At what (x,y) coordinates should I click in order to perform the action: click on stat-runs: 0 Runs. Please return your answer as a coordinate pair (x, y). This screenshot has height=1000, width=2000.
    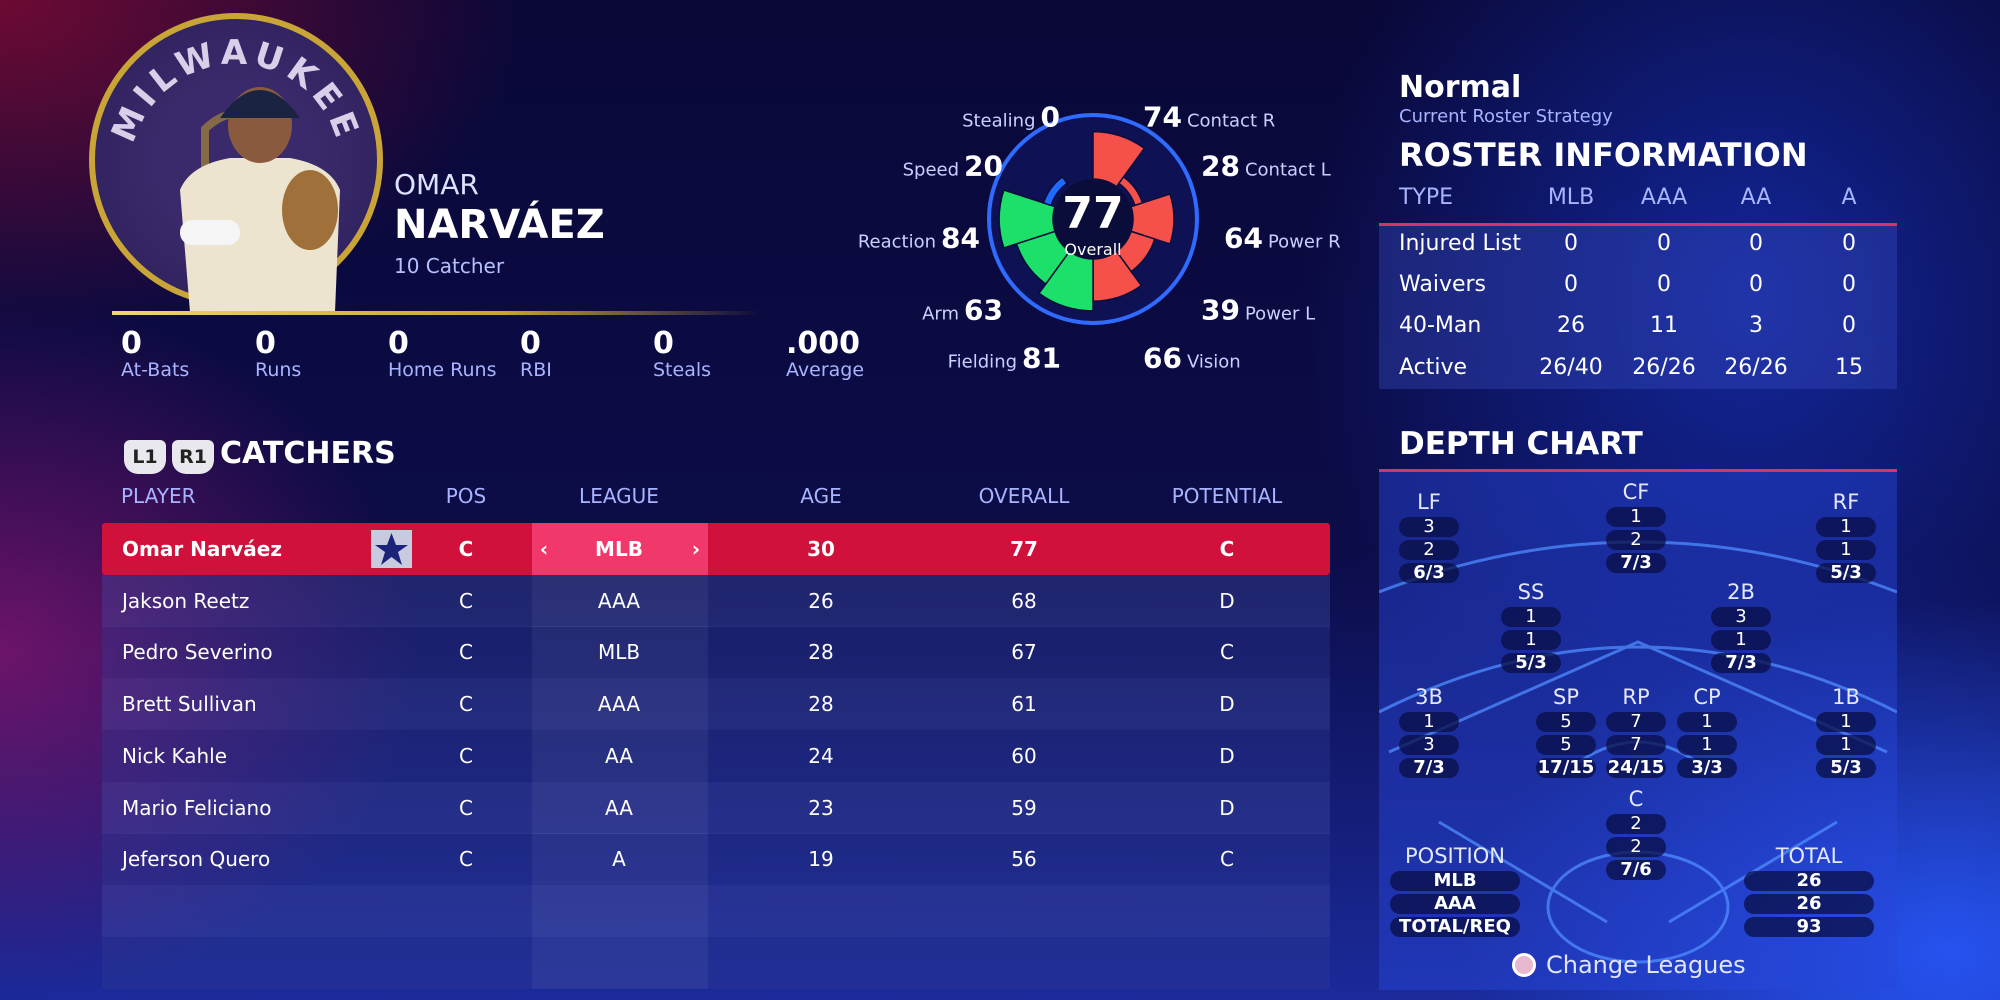
    Looking at the image, I should click on (278, 353).